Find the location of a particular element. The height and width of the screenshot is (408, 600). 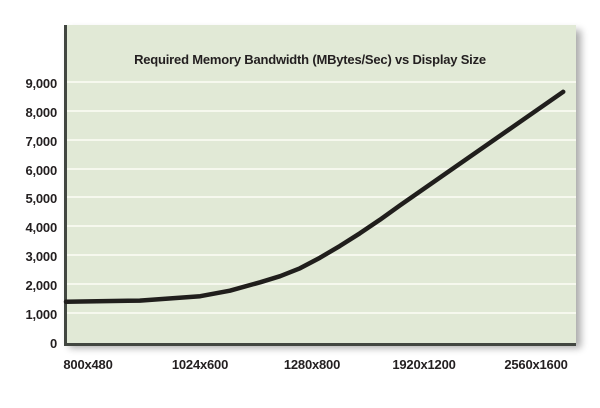

y-tick-label: 5,000 is located at coordinates (41, 199).